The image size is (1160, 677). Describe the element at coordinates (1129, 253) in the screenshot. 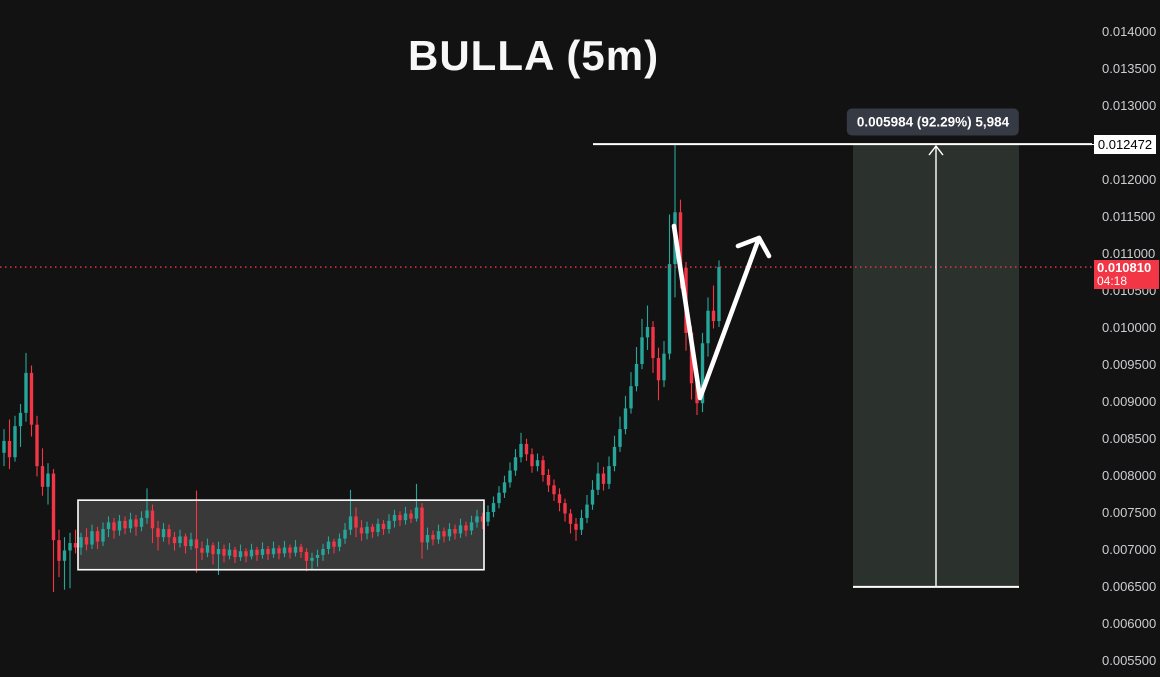

I see `axis-tick-label: 0.011000` at that location.